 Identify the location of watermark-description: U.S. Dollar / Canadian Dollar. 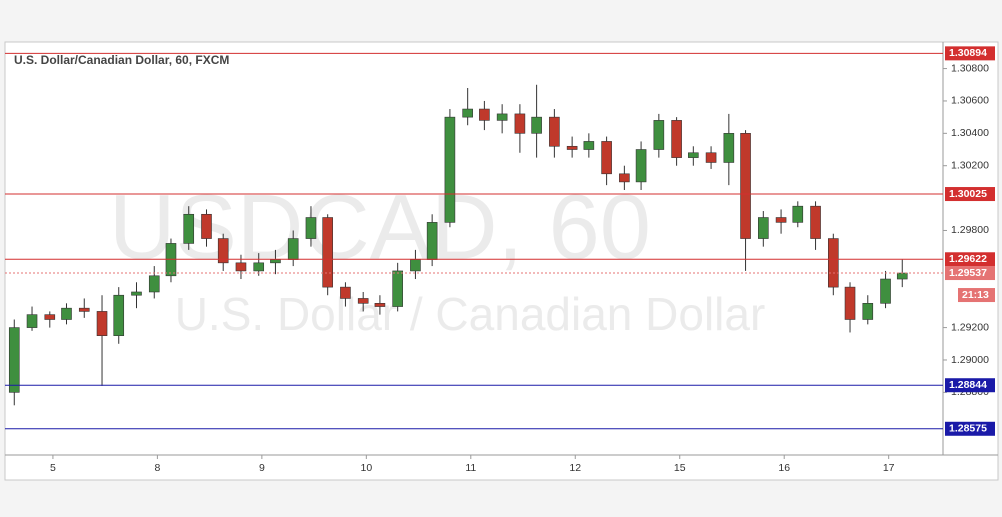
(470, 314).